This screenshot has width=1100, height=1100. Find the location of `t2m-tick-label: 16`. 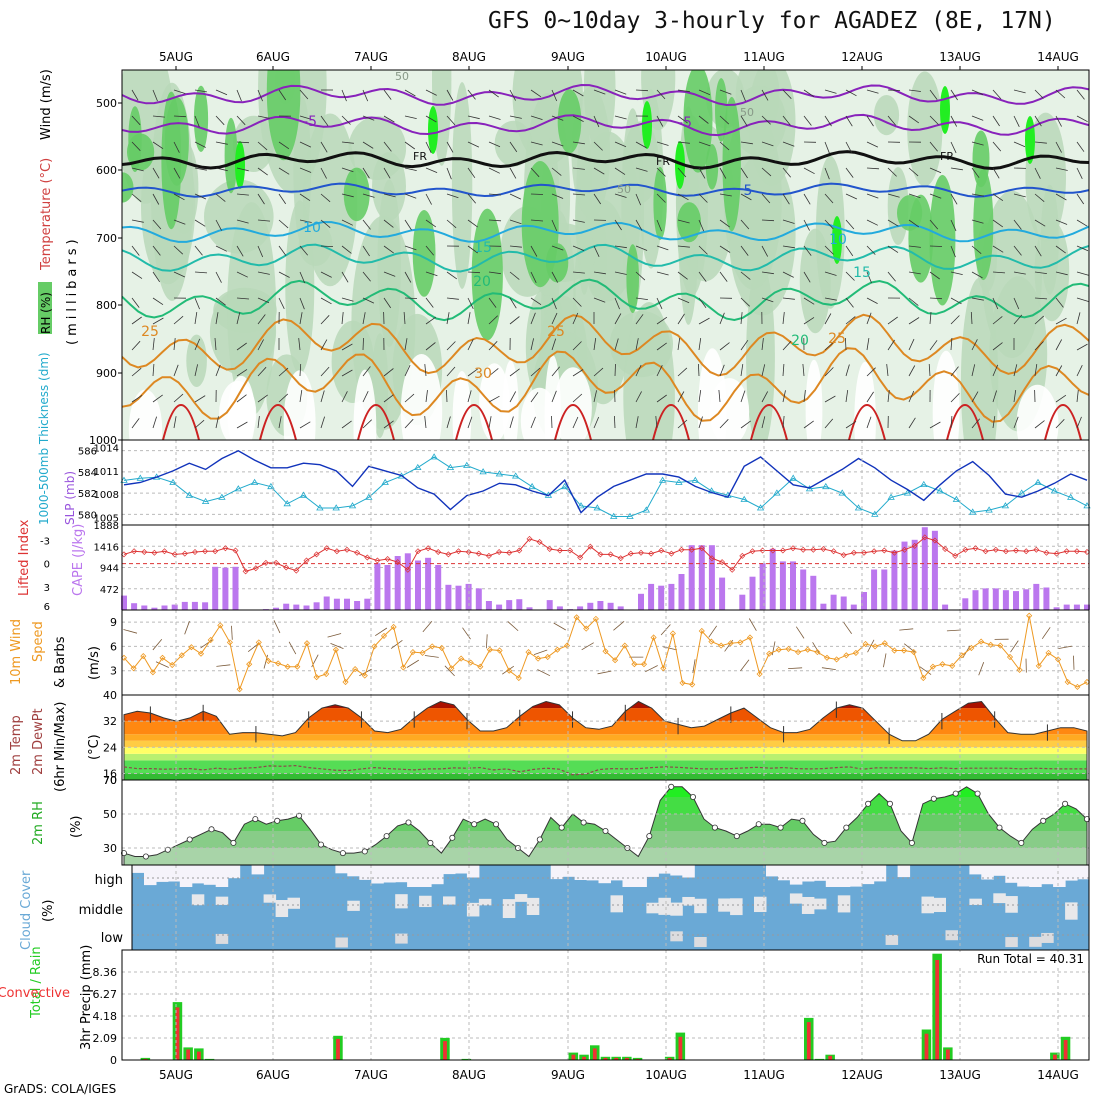

t2m-tick-label: 16 is located at coordinates (110, 773).